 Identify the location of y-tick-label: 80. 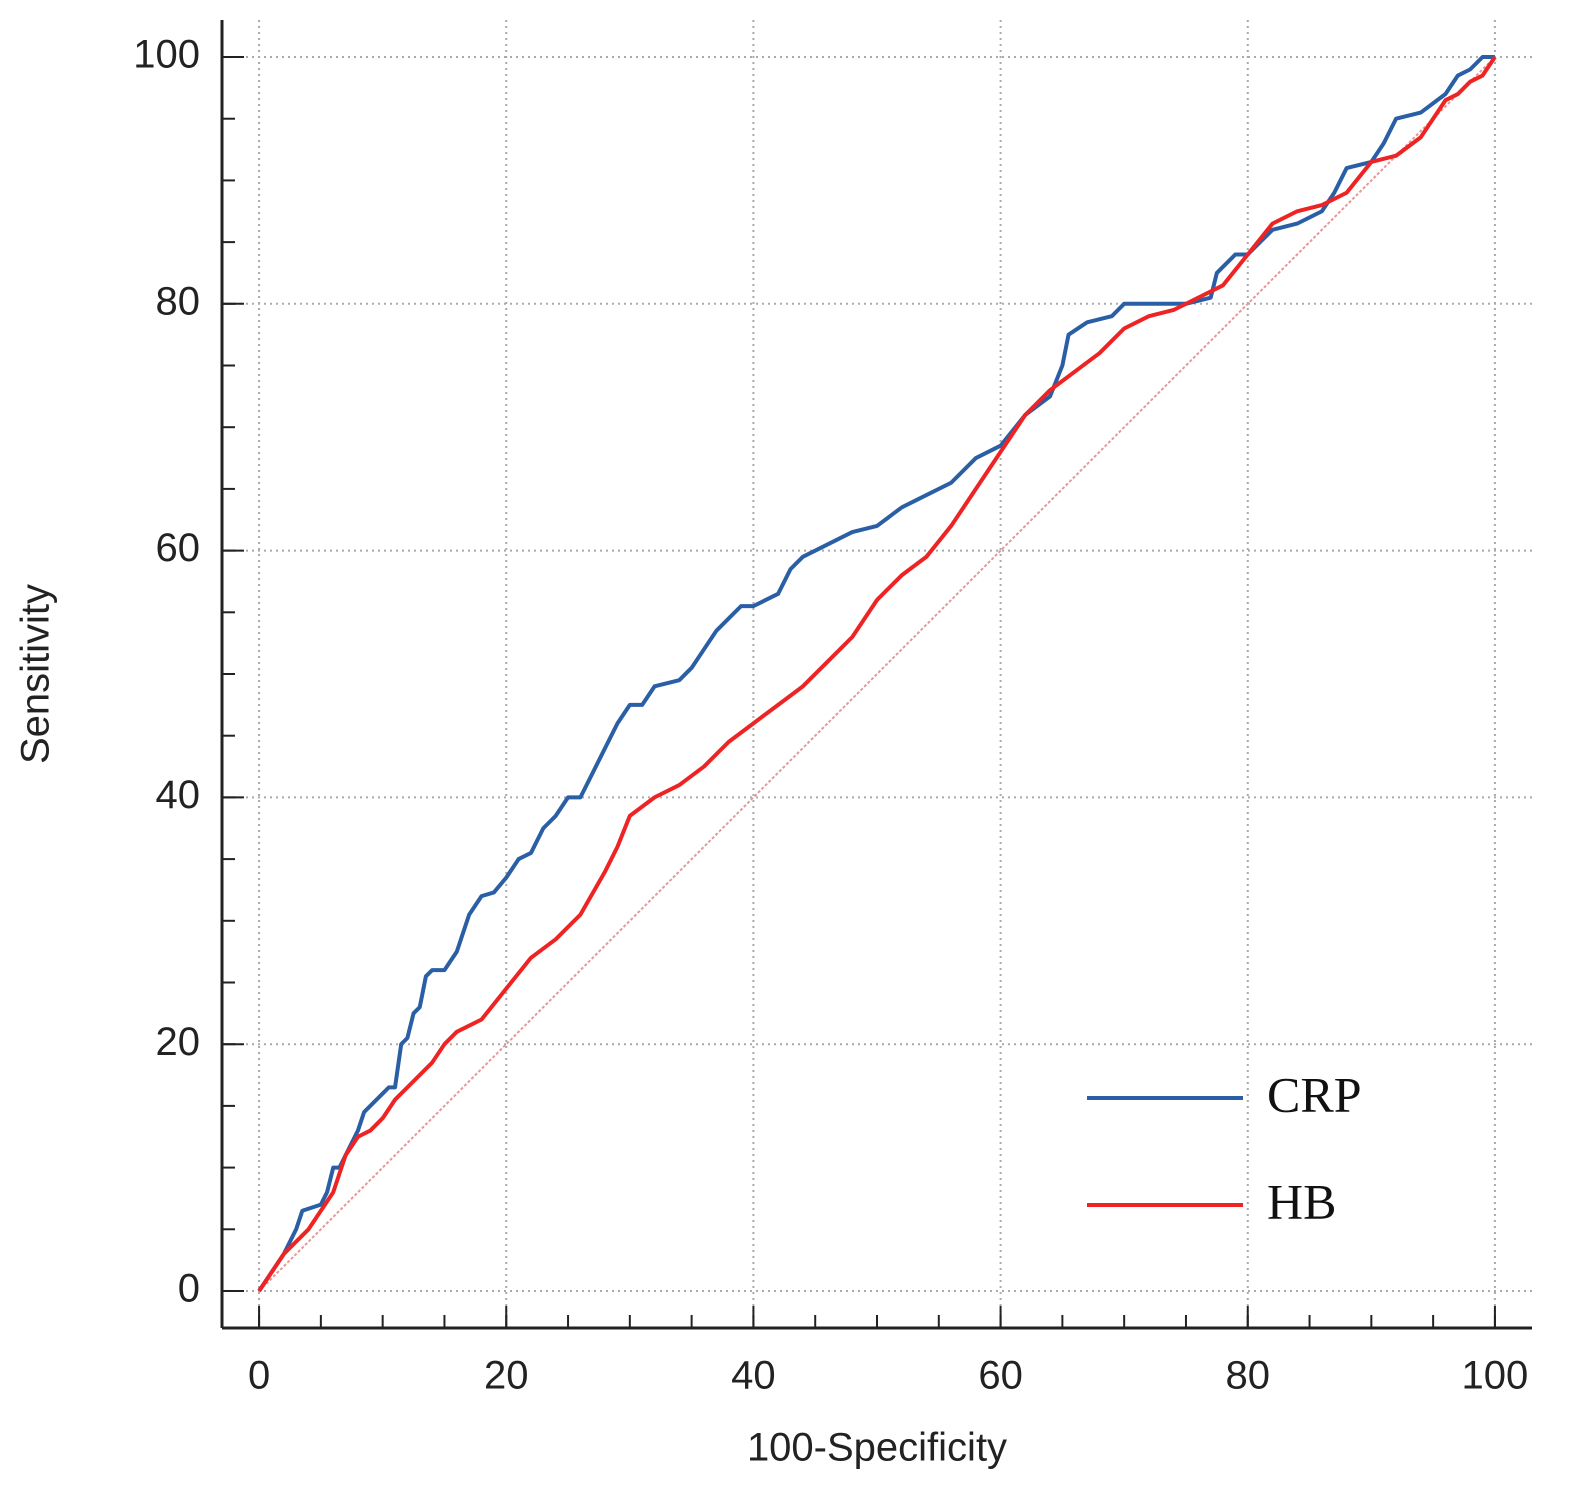
(178, 301).